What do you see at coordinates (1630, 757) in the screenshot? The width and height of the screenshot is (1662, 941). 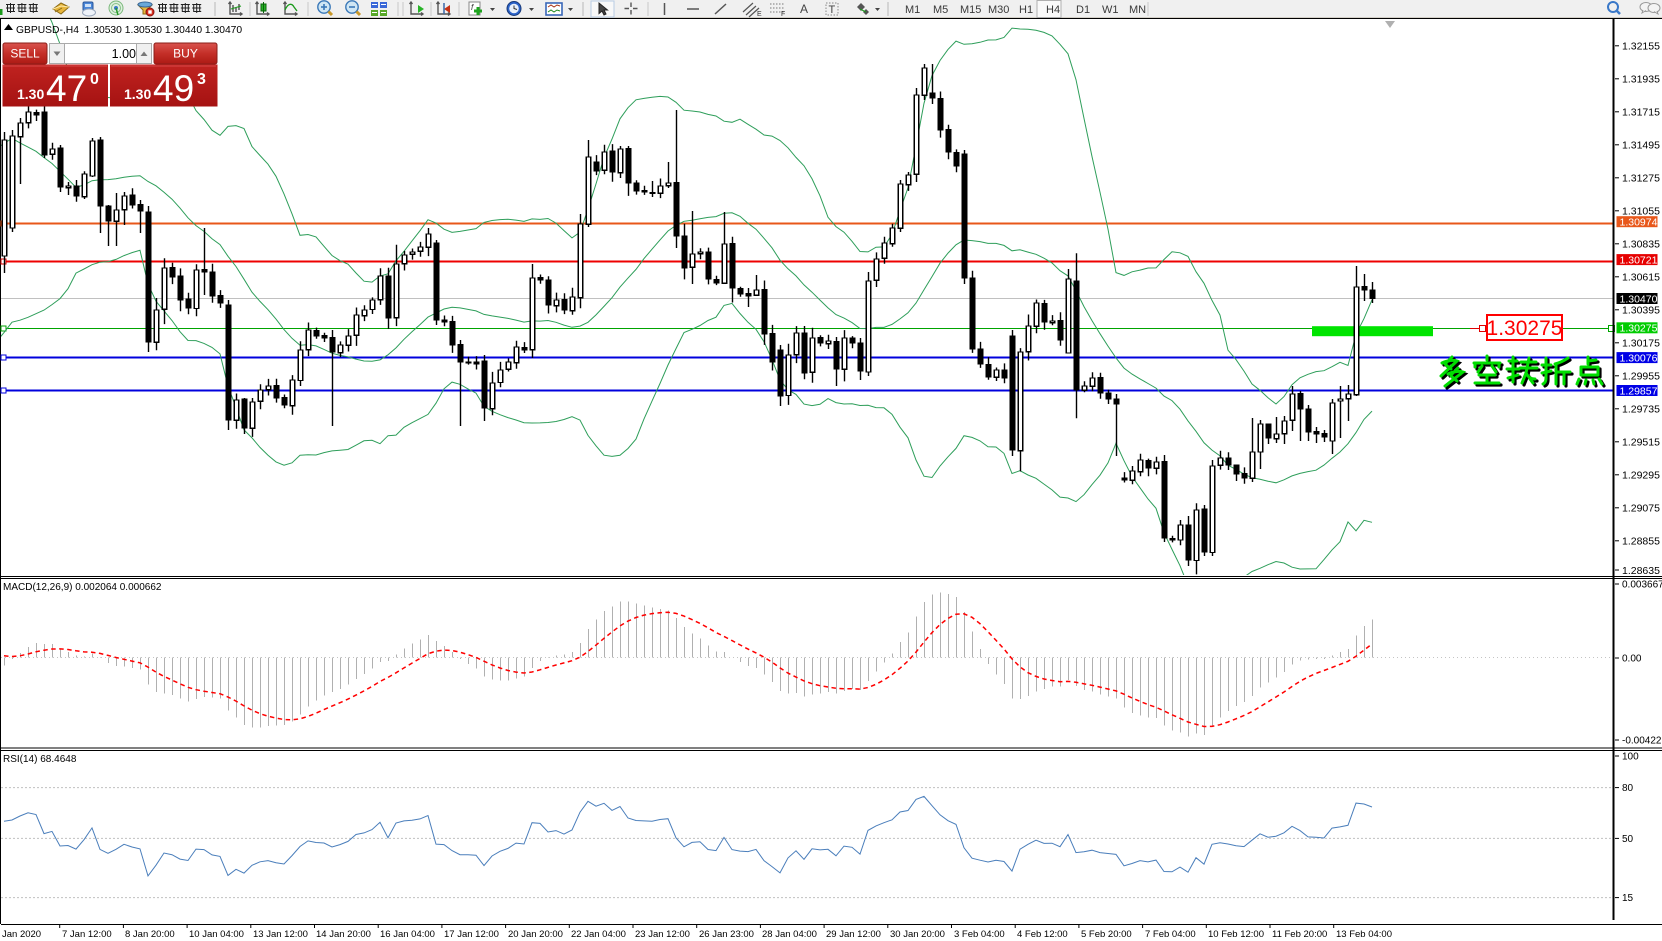 I see `svg-text: 100` at bounding box center [1630, 757].